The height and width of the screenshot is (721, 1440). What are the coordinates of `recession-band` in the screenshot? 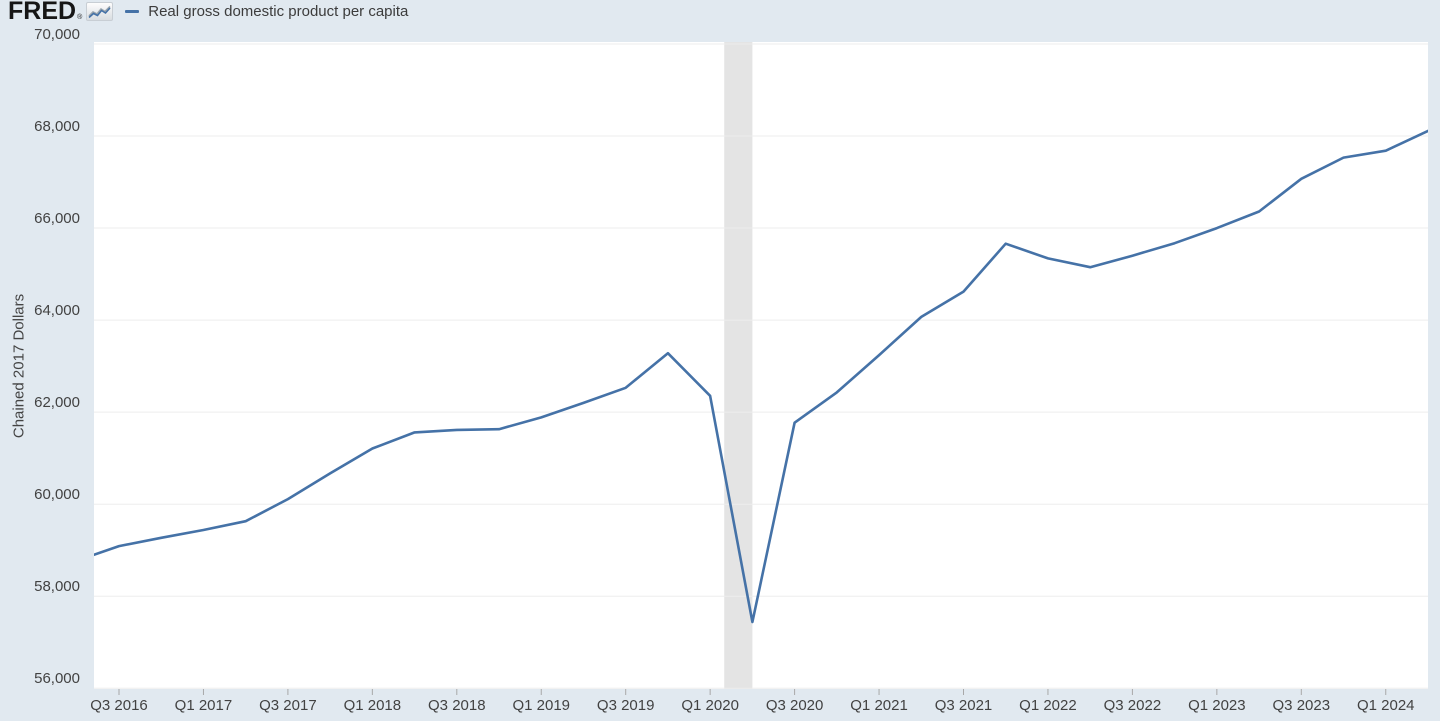 It's located at (738, 365).